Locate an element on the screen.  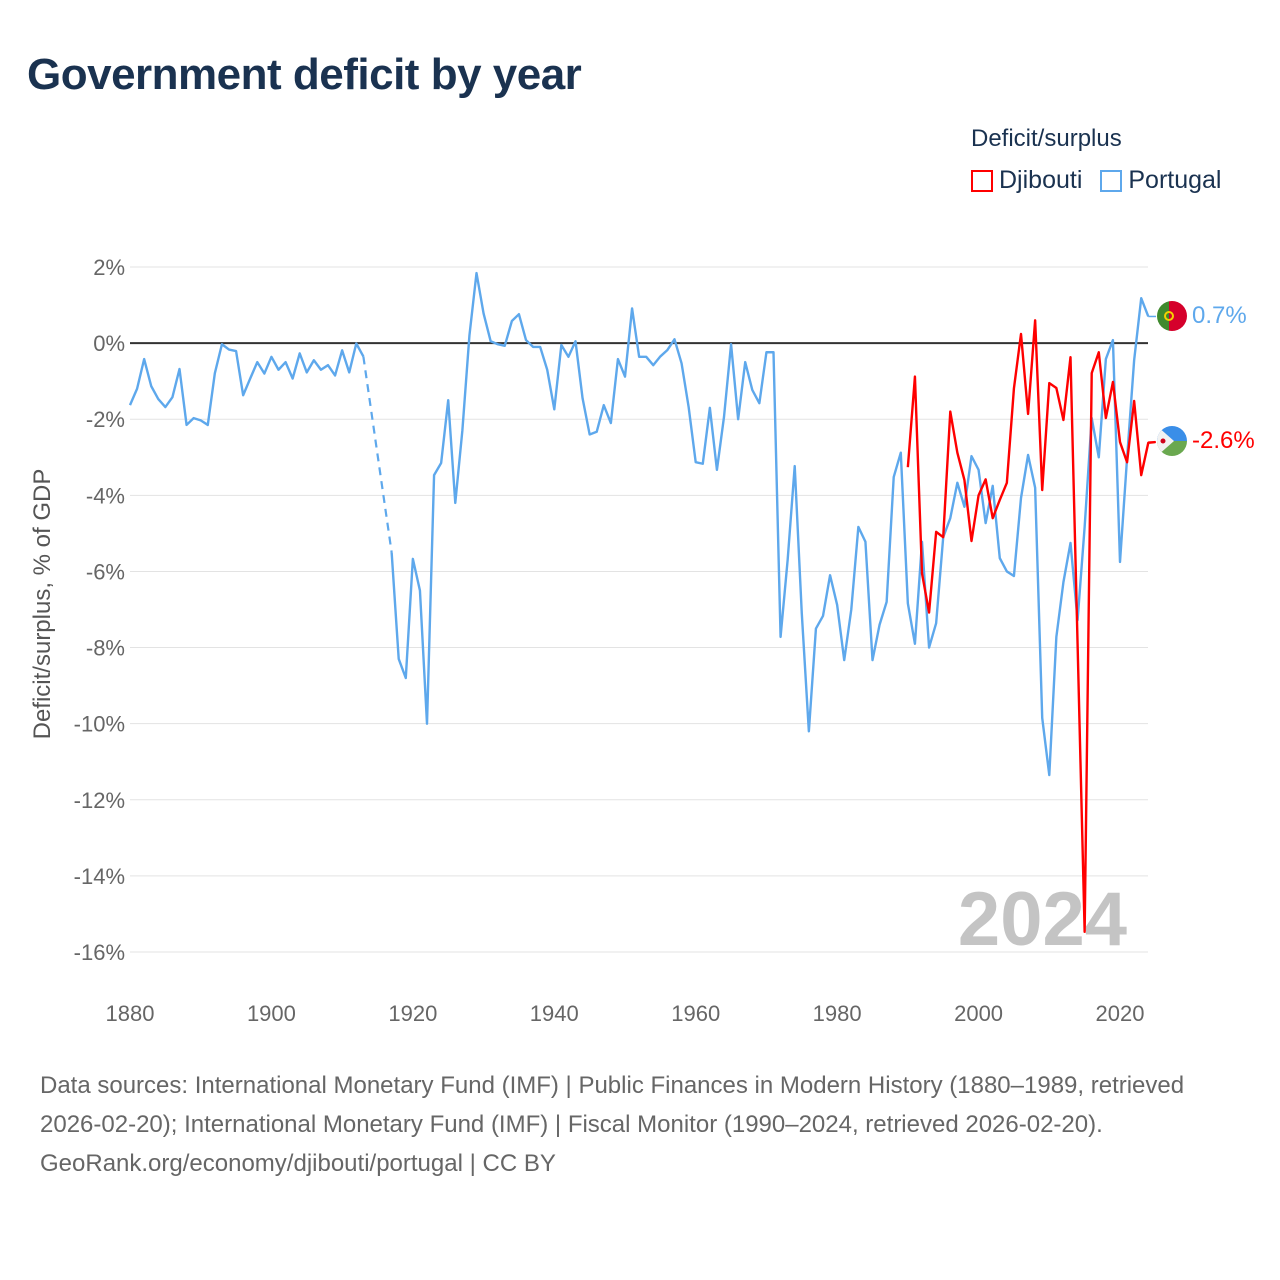
x-tick-label: 1920 is located at coordinates (412, 1013).